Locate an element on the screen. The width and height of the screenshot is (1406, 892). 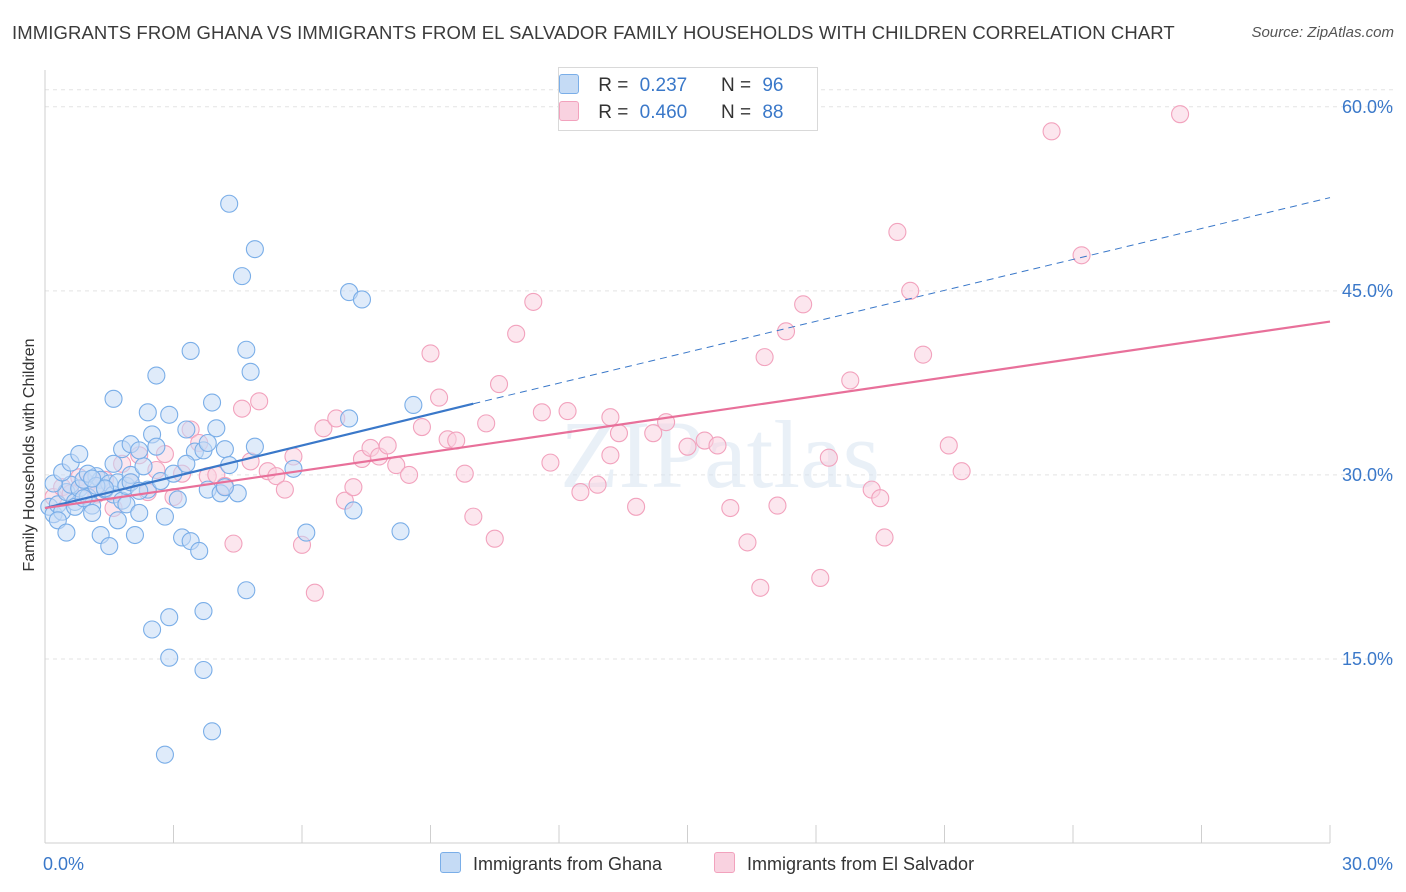
legend-item-elsalvador: Immigrants from El Salvador is located at coordinates (844, 863).